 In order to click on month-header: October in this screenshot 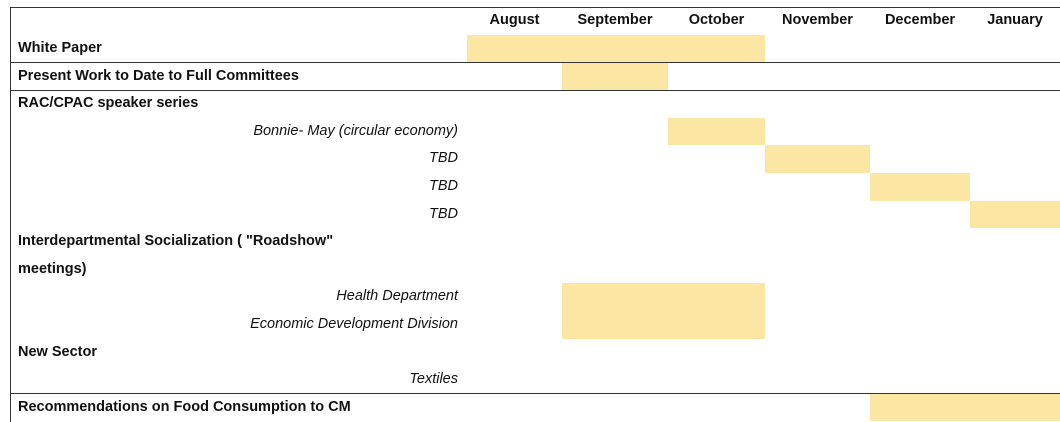, I will do `click(716, 20)`.